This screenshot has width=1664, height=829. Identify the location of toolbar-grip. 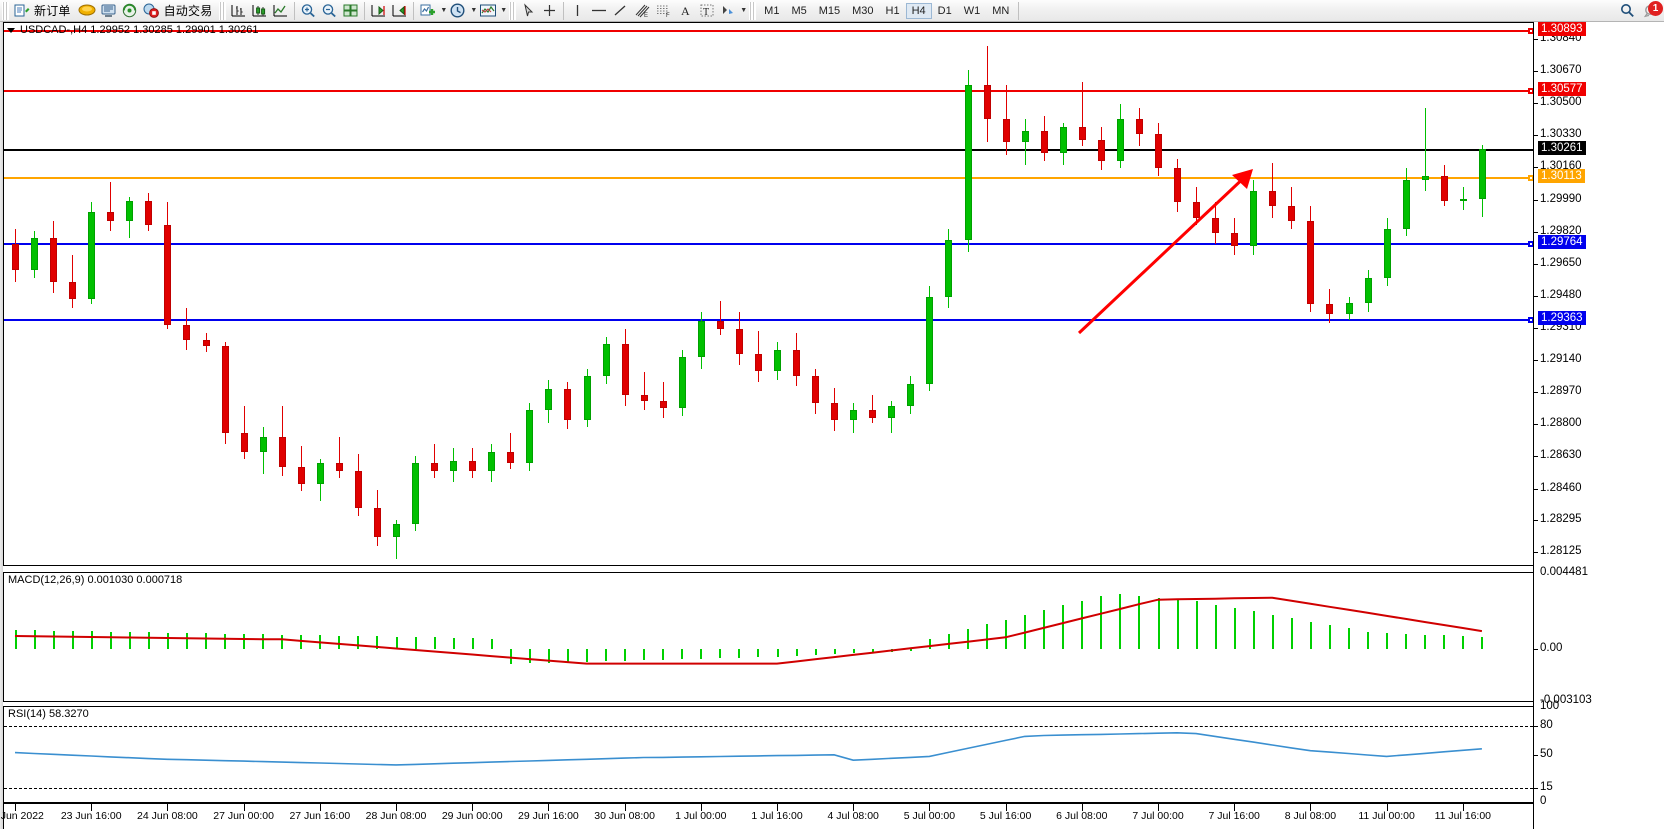
(5, 10).